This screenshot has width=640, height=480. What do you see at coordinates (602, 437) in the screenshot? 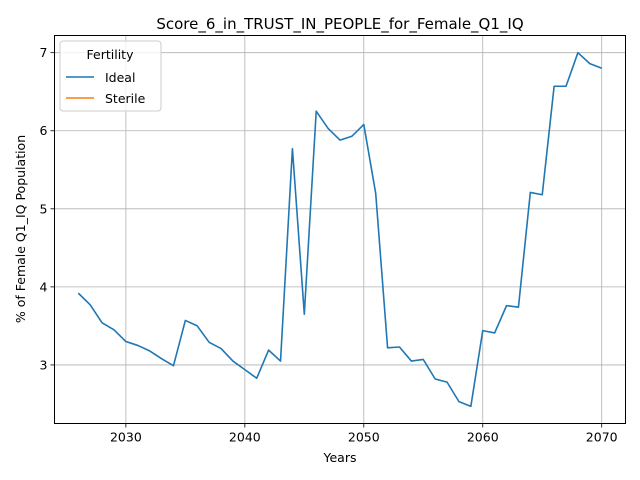
I see `x-tick-label: 2070` at bounding box center [602, 437].